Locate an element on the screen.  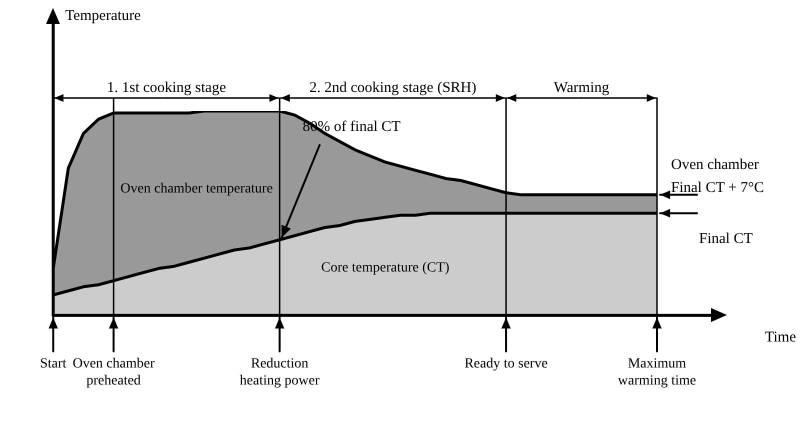
series-label: Oven chamber temperature is located at coordinates (196, 189).